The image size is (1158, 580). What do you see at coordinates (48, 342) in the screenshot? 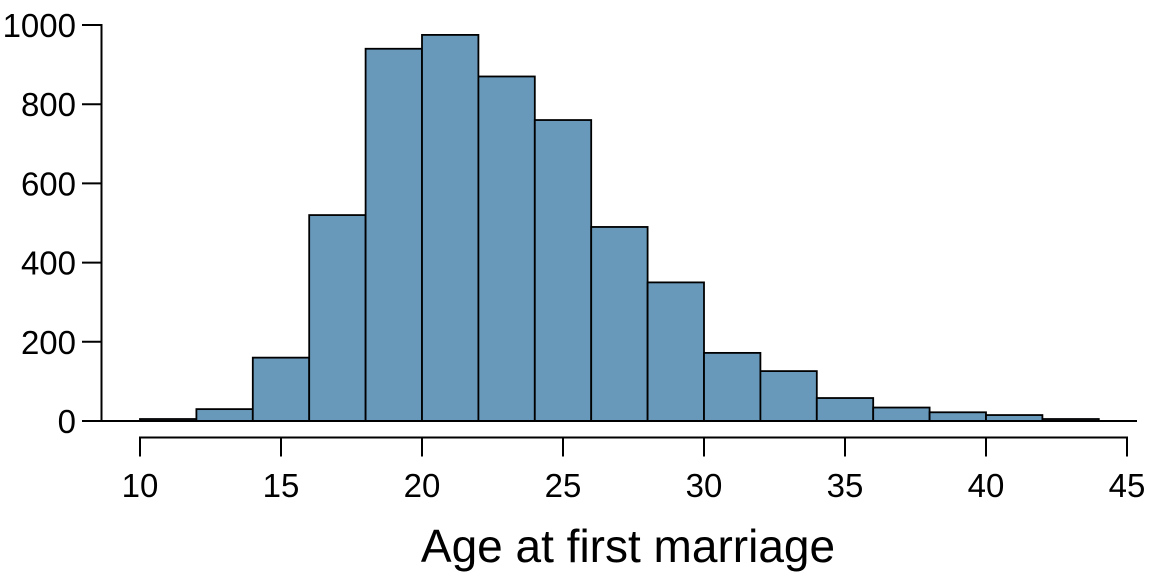
I see `y-tick-label-200: 200` at bounding box center [48, 342].